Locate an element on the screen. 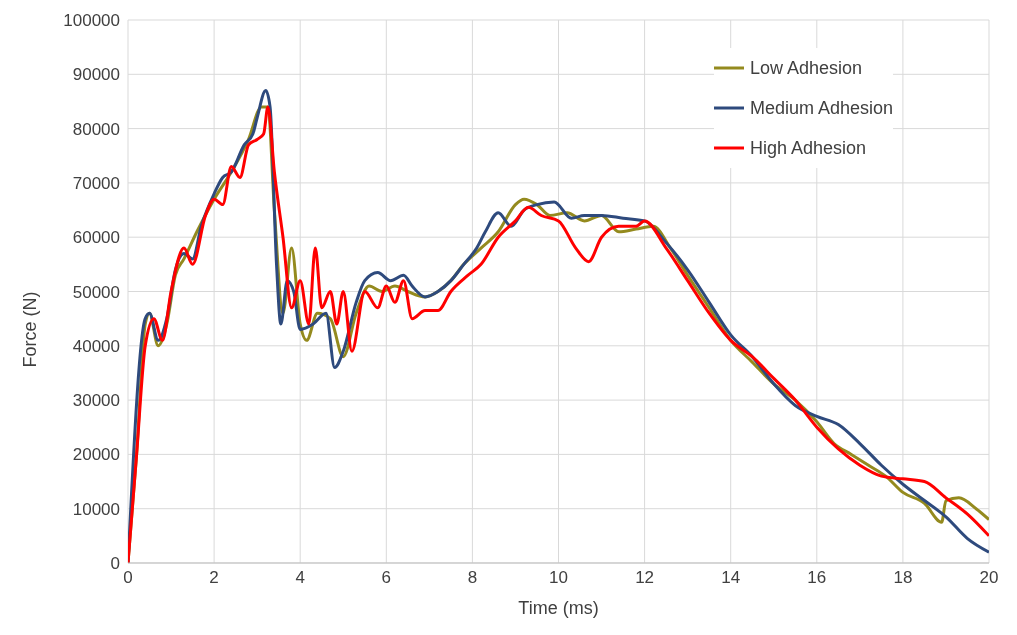 The image size is (1017, 635). x-tick-label: 2 is located at coordinates (214, 578).